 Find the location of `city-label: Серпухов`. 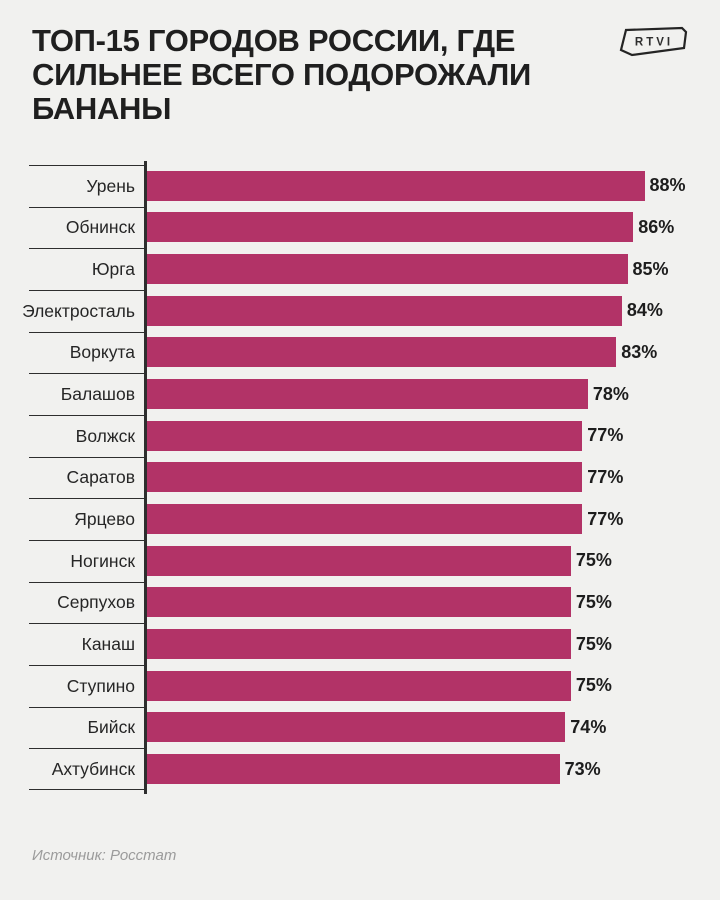

city-label: Серпухов is located at coordinates (96, 602).